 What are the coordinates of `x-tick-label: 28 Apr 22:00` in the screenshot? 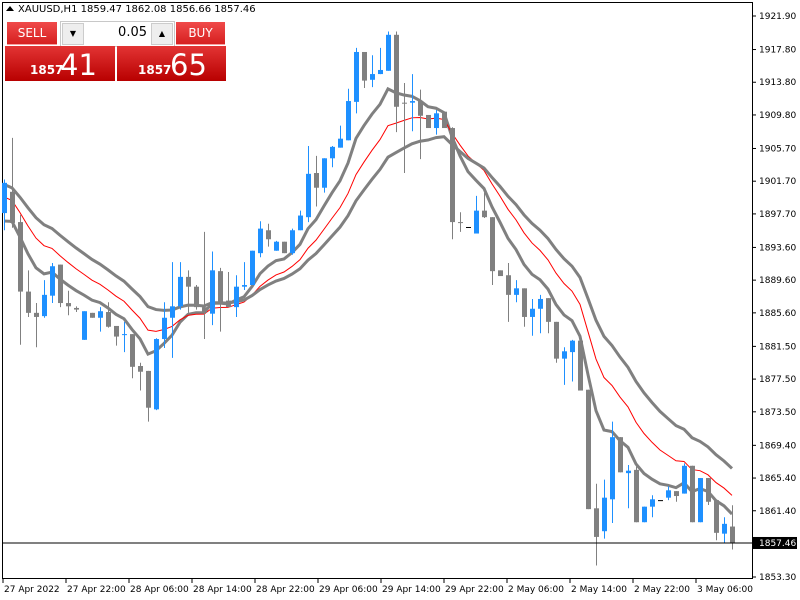 It's located at (285, 590).